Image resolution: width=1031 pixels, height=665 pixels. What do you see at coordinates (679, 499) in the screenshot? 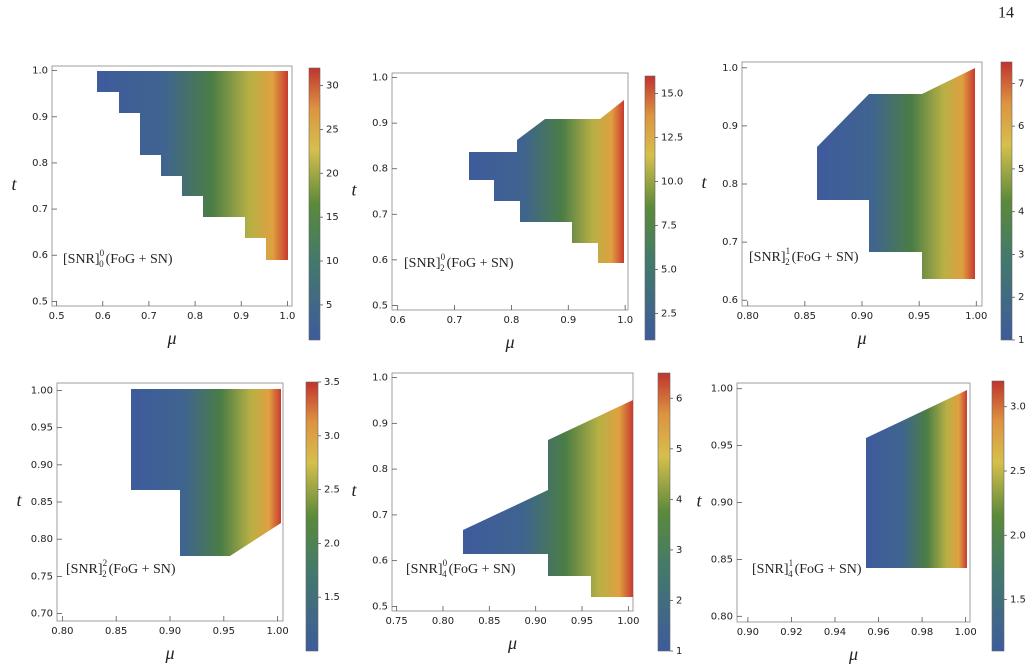
I see `colorbar-tick-label: 4` at bounding box center [679, 499].